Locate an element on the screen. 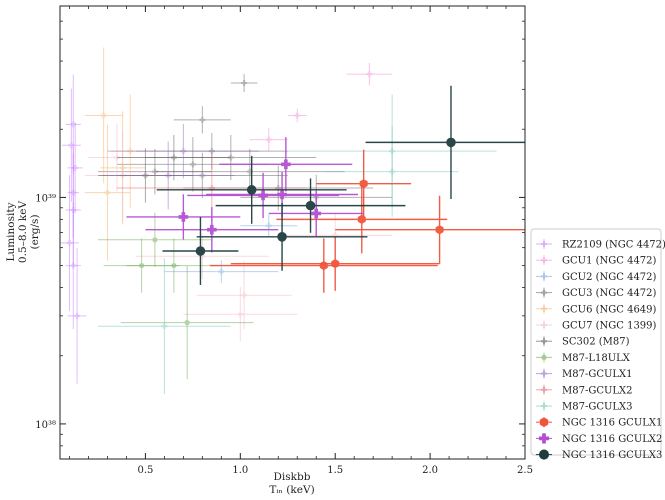 Image resolution: width=665 pixels, height=500 pixels. x-tick-label: 1.0 is located at coordinates (240, 470).